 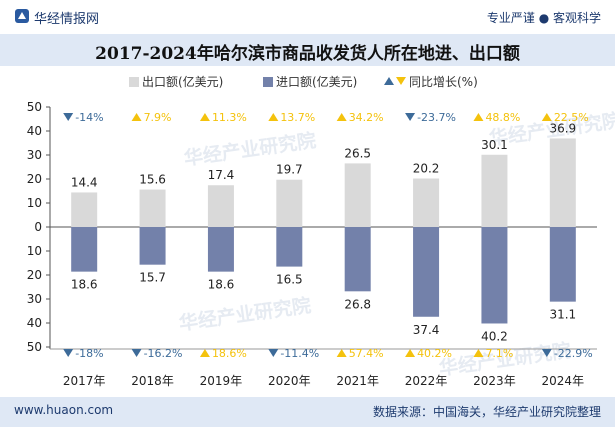 I want to click on export-value-label: 26.5, so click(x=357, y=153).